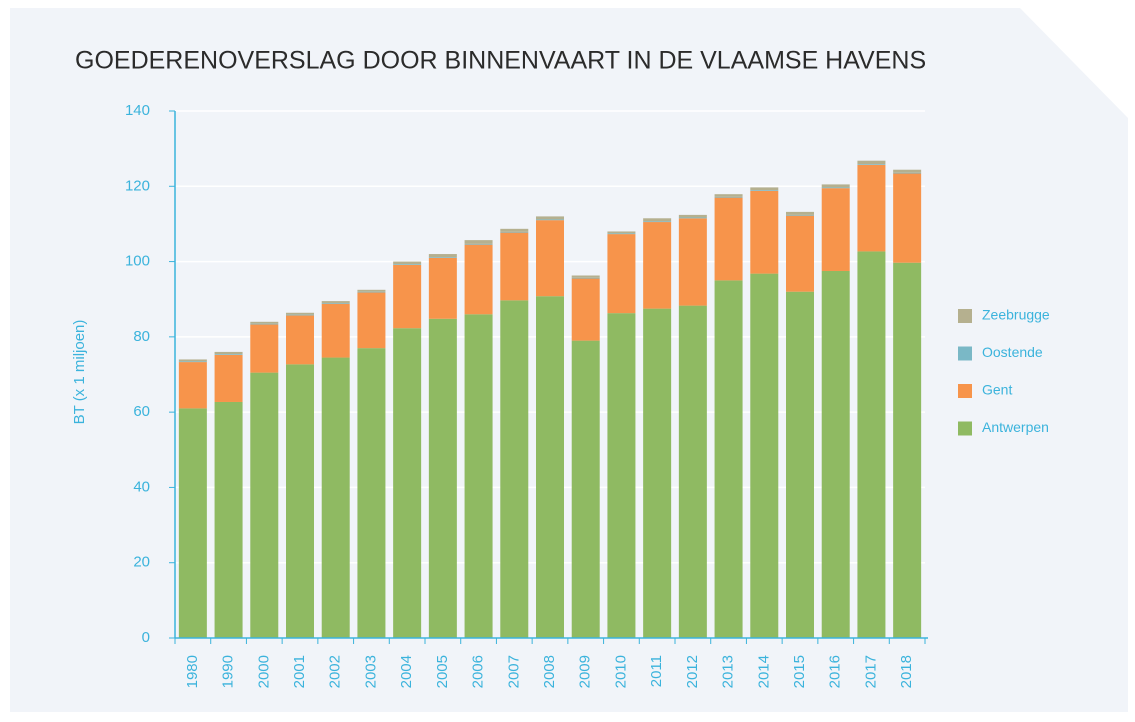  What do you see at coordinates (141, 562) in the screenshot?
I see `y-tick-label: 20` at bounding box center [141, 562].